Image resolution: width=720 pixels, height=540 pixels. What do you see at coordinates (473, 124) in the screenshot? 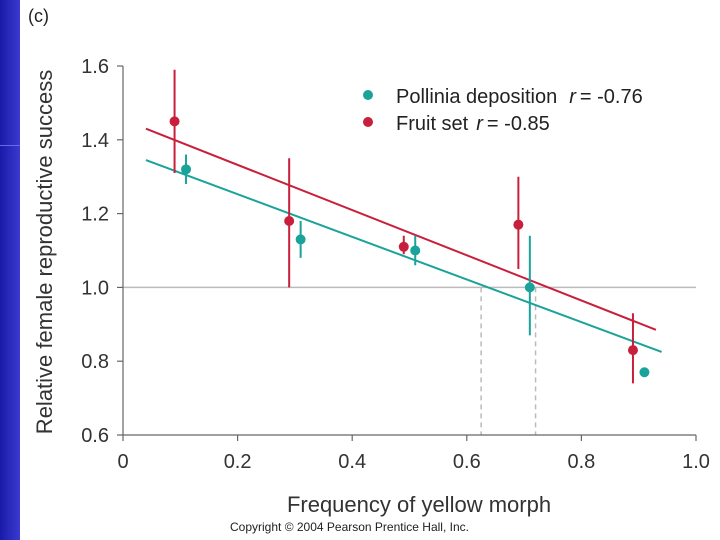
I see `legend-entry-fruit: Fruit set r = -0.85` at bounding box center [473, 124].